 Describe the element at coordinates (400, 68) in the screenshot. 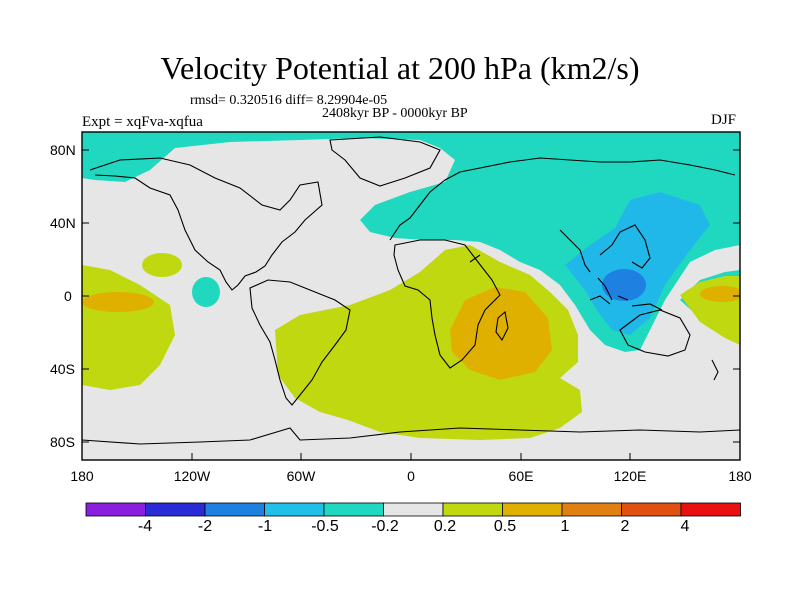

I see `map-title: Velocity Potential at 200 hPa (km2/s)` at that location.